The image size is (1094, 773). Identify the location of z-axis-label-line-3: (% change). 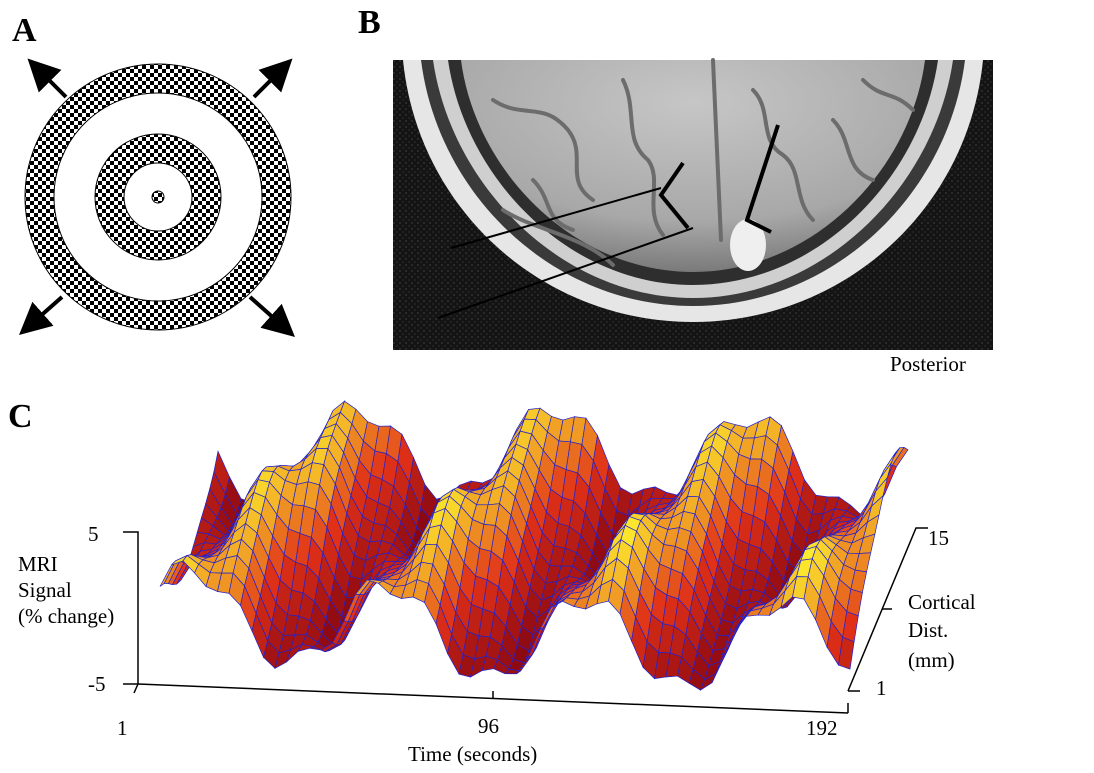
(66, 616).